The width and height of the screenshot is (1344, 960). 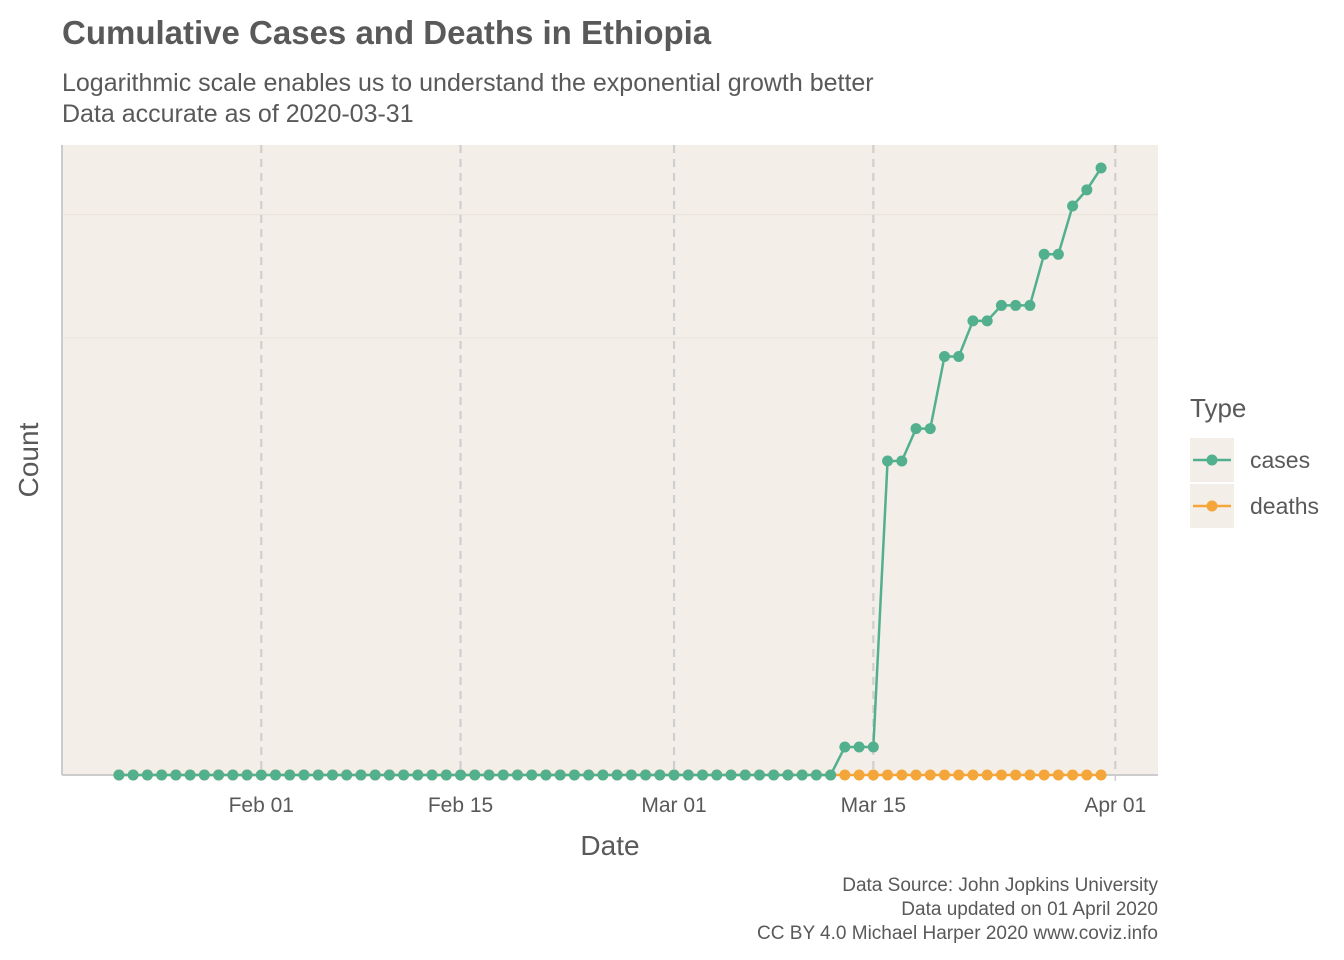 What do you see at coordinates (28, 459) in the screenshot?
I see `y-axis-title: Count` at bounding box center [28, 459].